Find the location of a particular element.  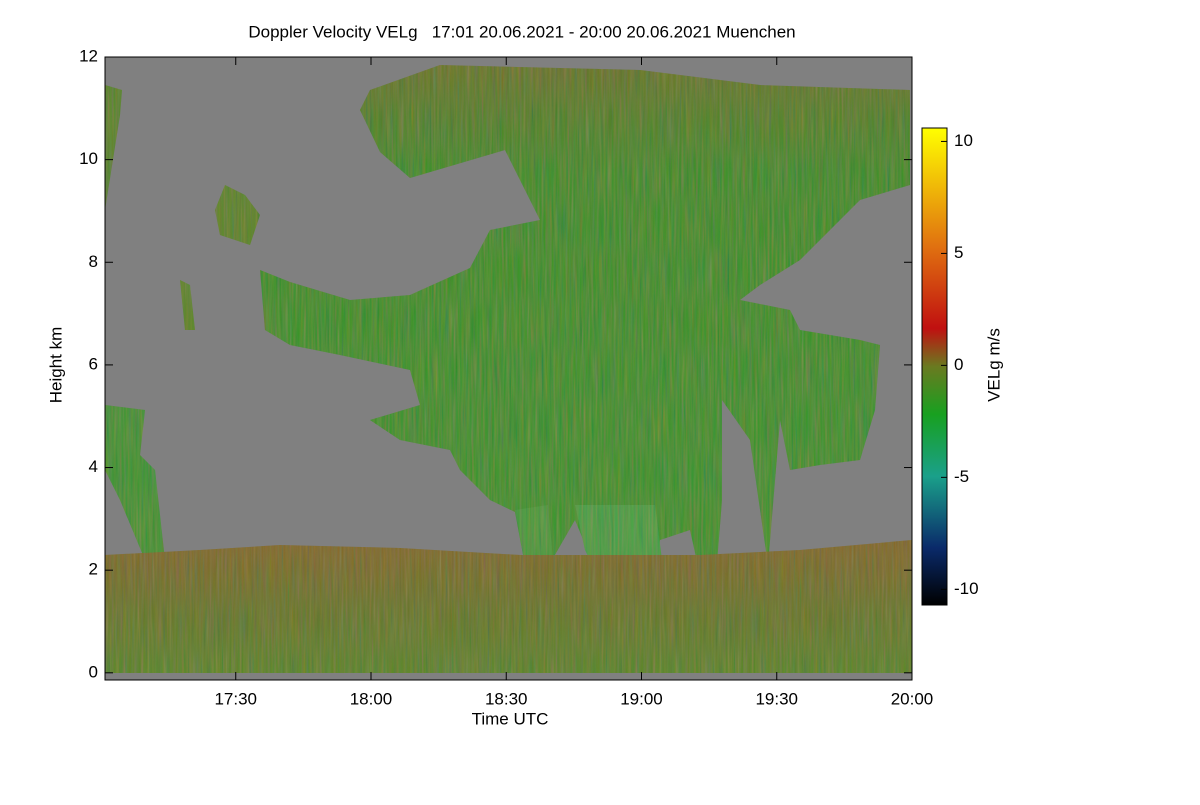

y-tick-label: 4 is located at coordinates (93, 466).